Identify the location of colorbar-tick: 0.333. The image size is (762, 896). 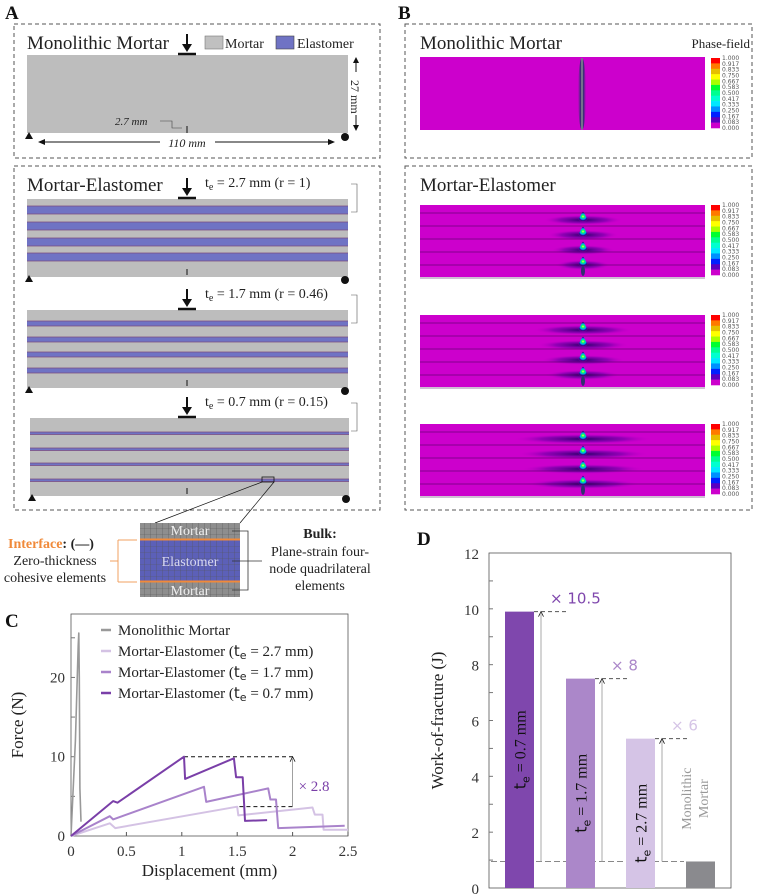
(730, 252).